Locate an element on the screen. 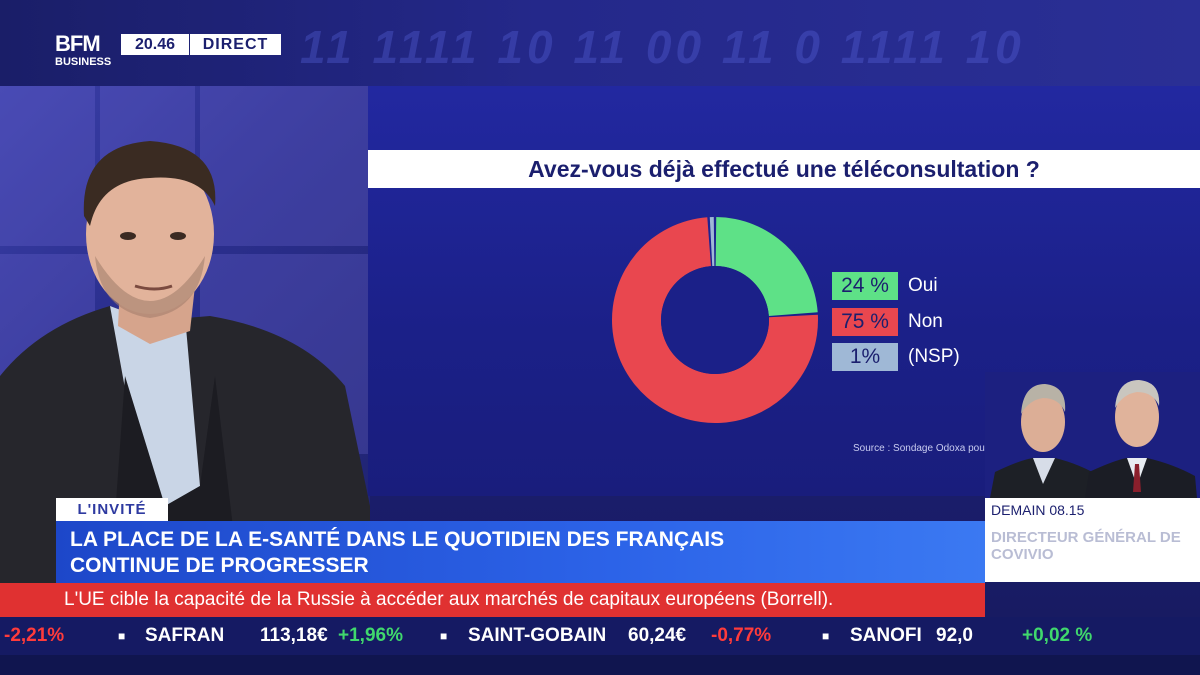 The height and width of the screenshot is (675, 1200). ticker-change-down: -0,77% is located at coordinates (741, 635).